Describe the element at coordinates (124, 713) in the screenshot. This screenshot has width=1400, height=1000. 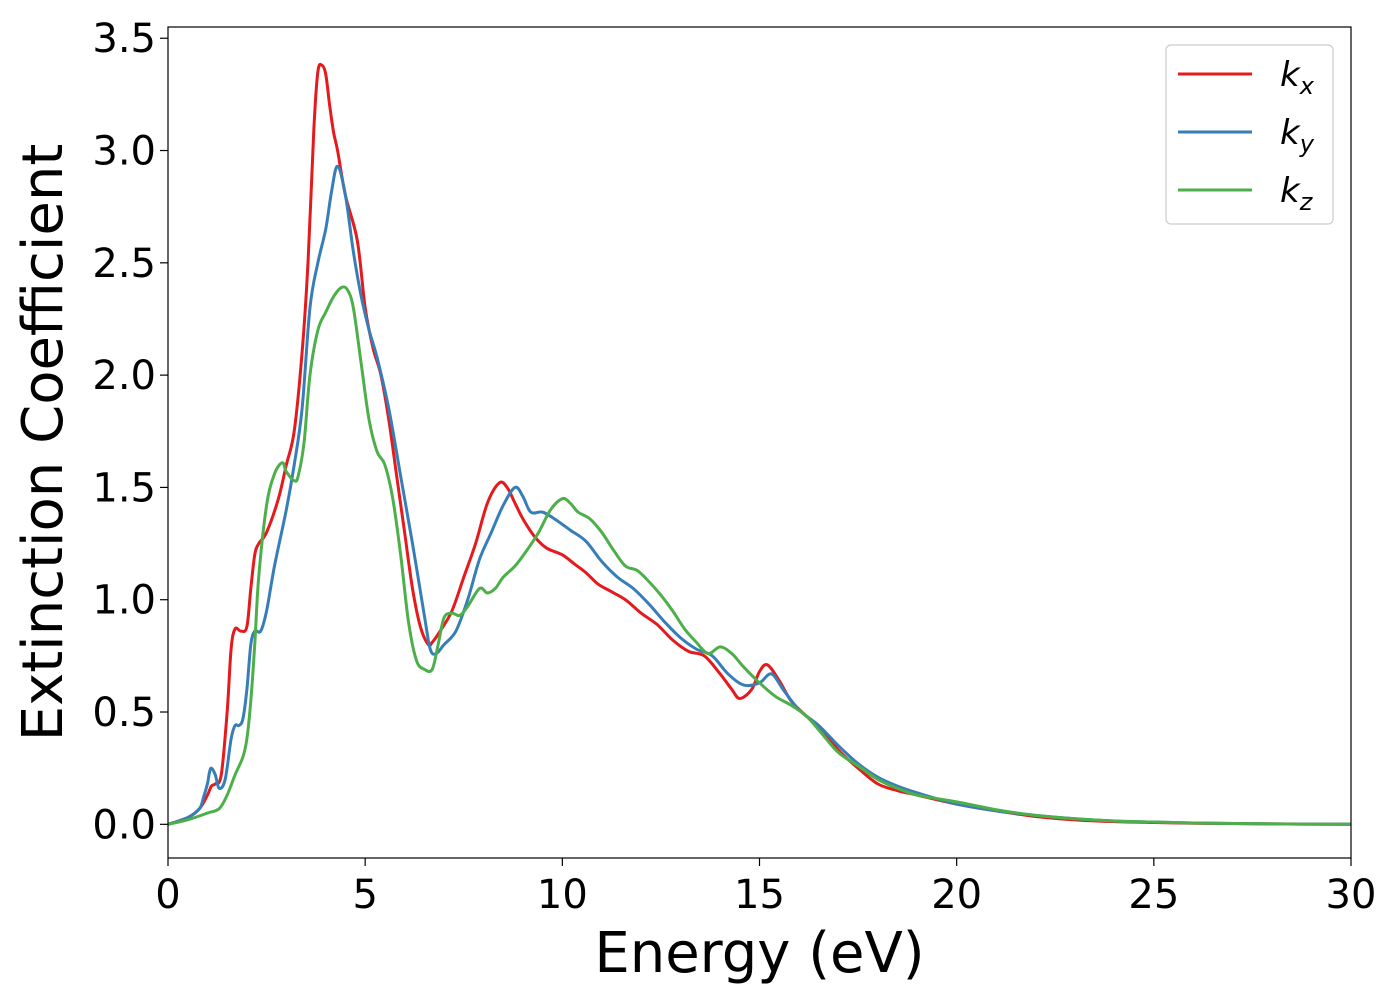
I see `y-tick-label: 0.5` at that location.